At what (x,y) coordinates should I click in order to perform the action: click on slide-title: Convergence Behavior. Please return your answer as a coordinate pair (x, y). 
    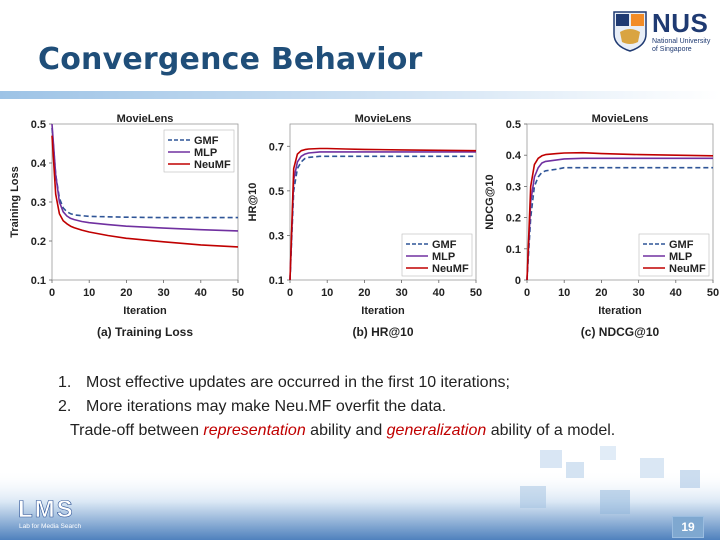
    Looking at the image, I should click on (230, 59).